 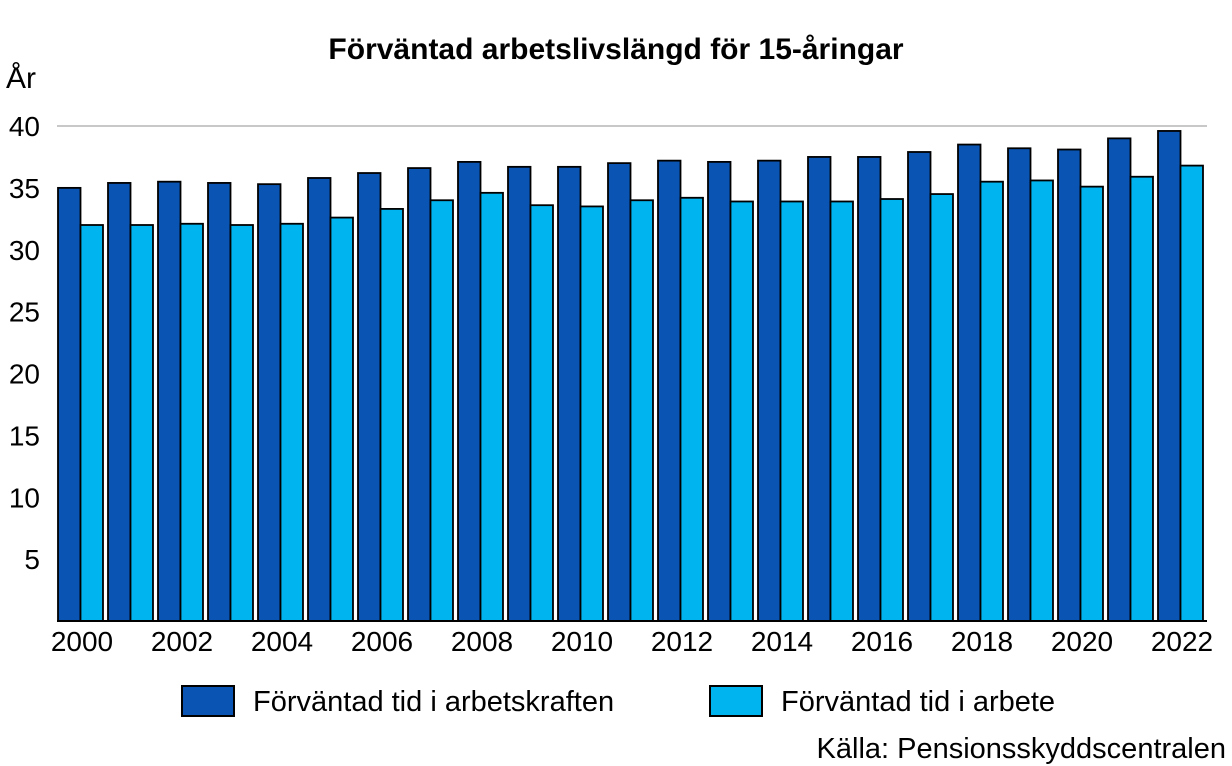 I want to click on bar-arbetskraften-2008, so click(x=469, y=391).